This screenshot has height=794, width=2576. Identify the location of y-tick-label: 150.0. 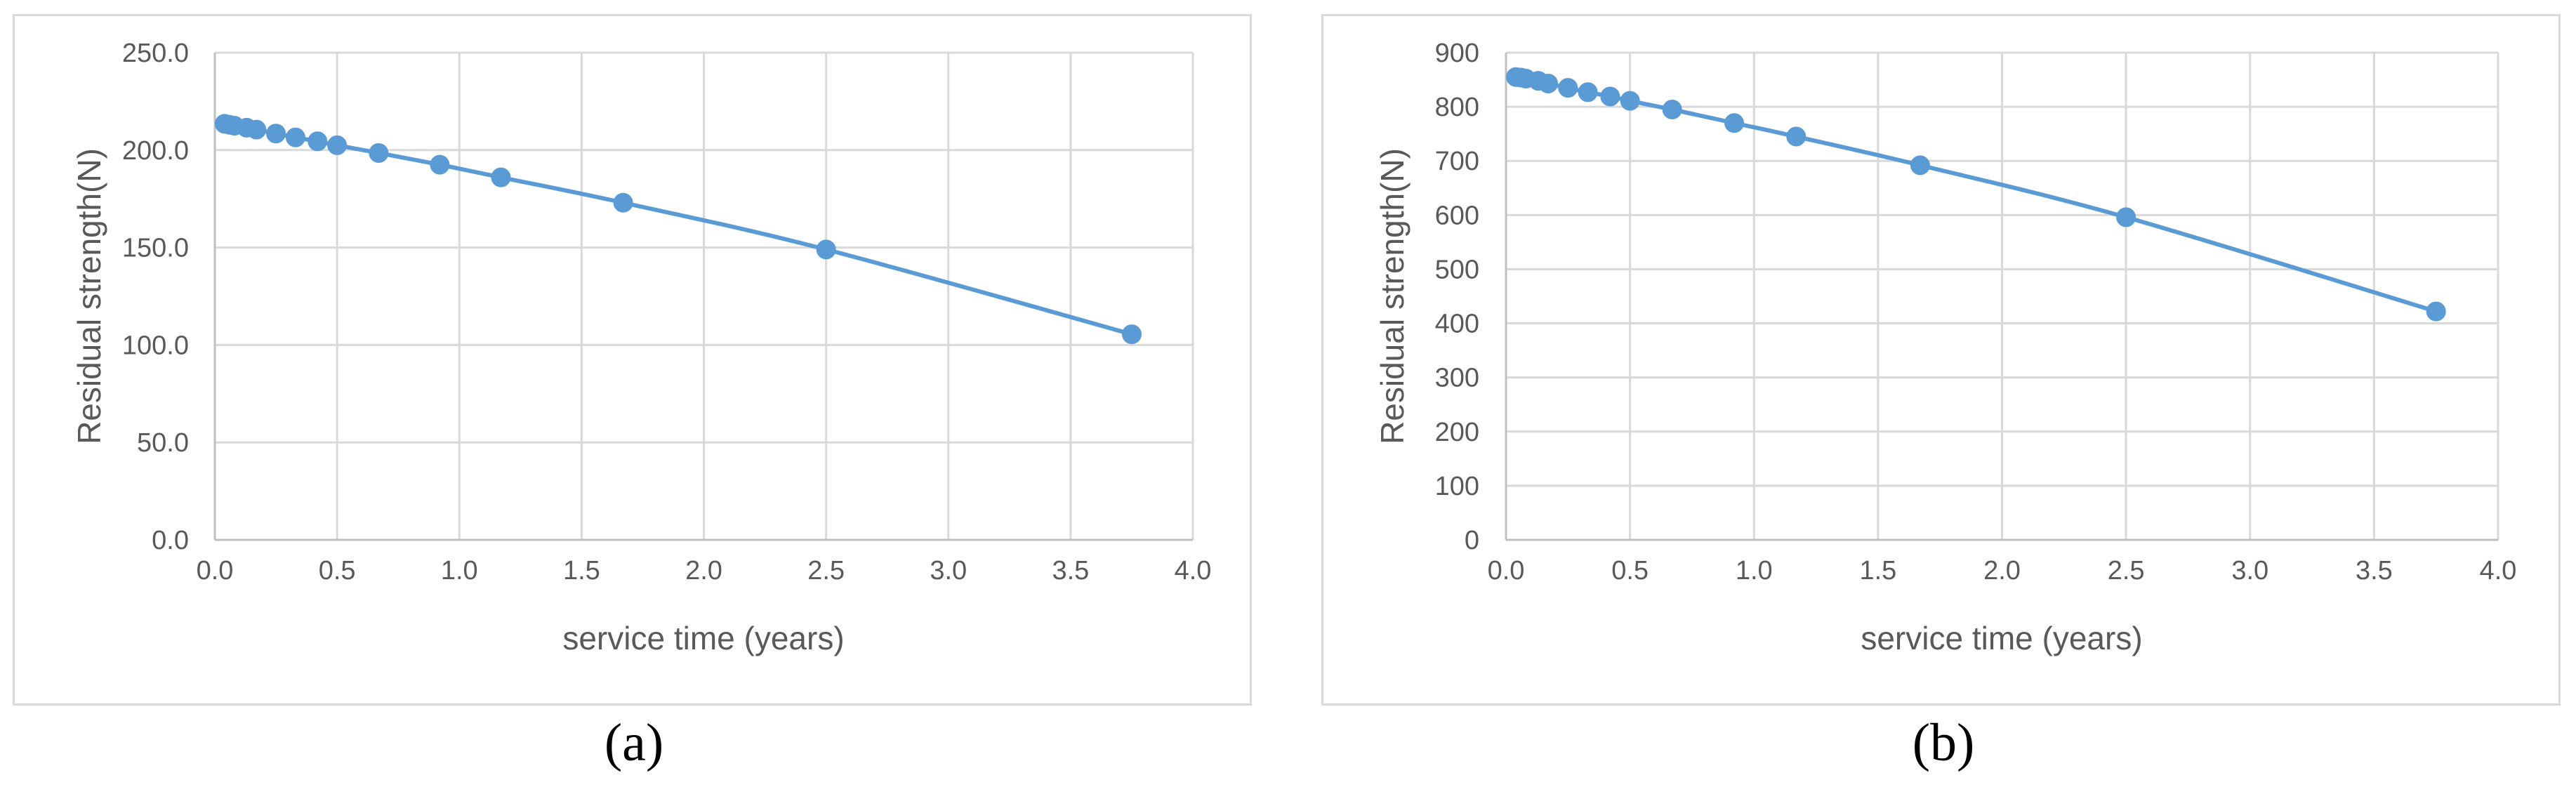
(155, 249).